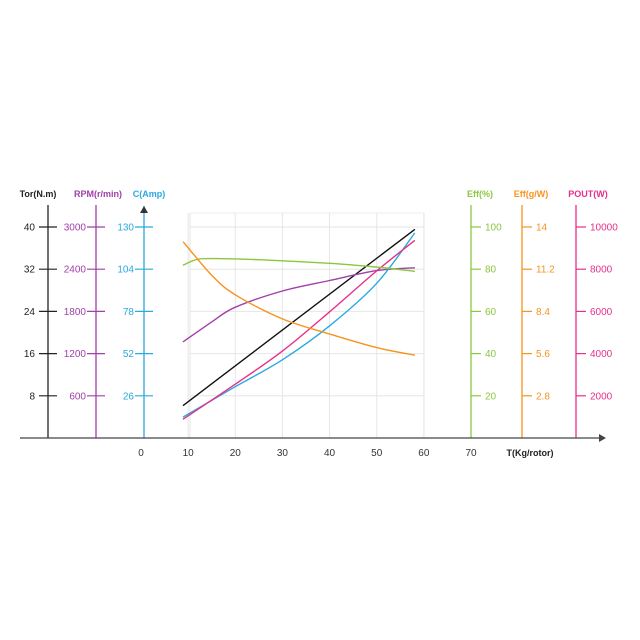 The width and height of the screenshot is (640, 640). What do you see at coordinates (299, 298) in the screenshot?
I see `series-line-effg` at bounding box center [299, 298].